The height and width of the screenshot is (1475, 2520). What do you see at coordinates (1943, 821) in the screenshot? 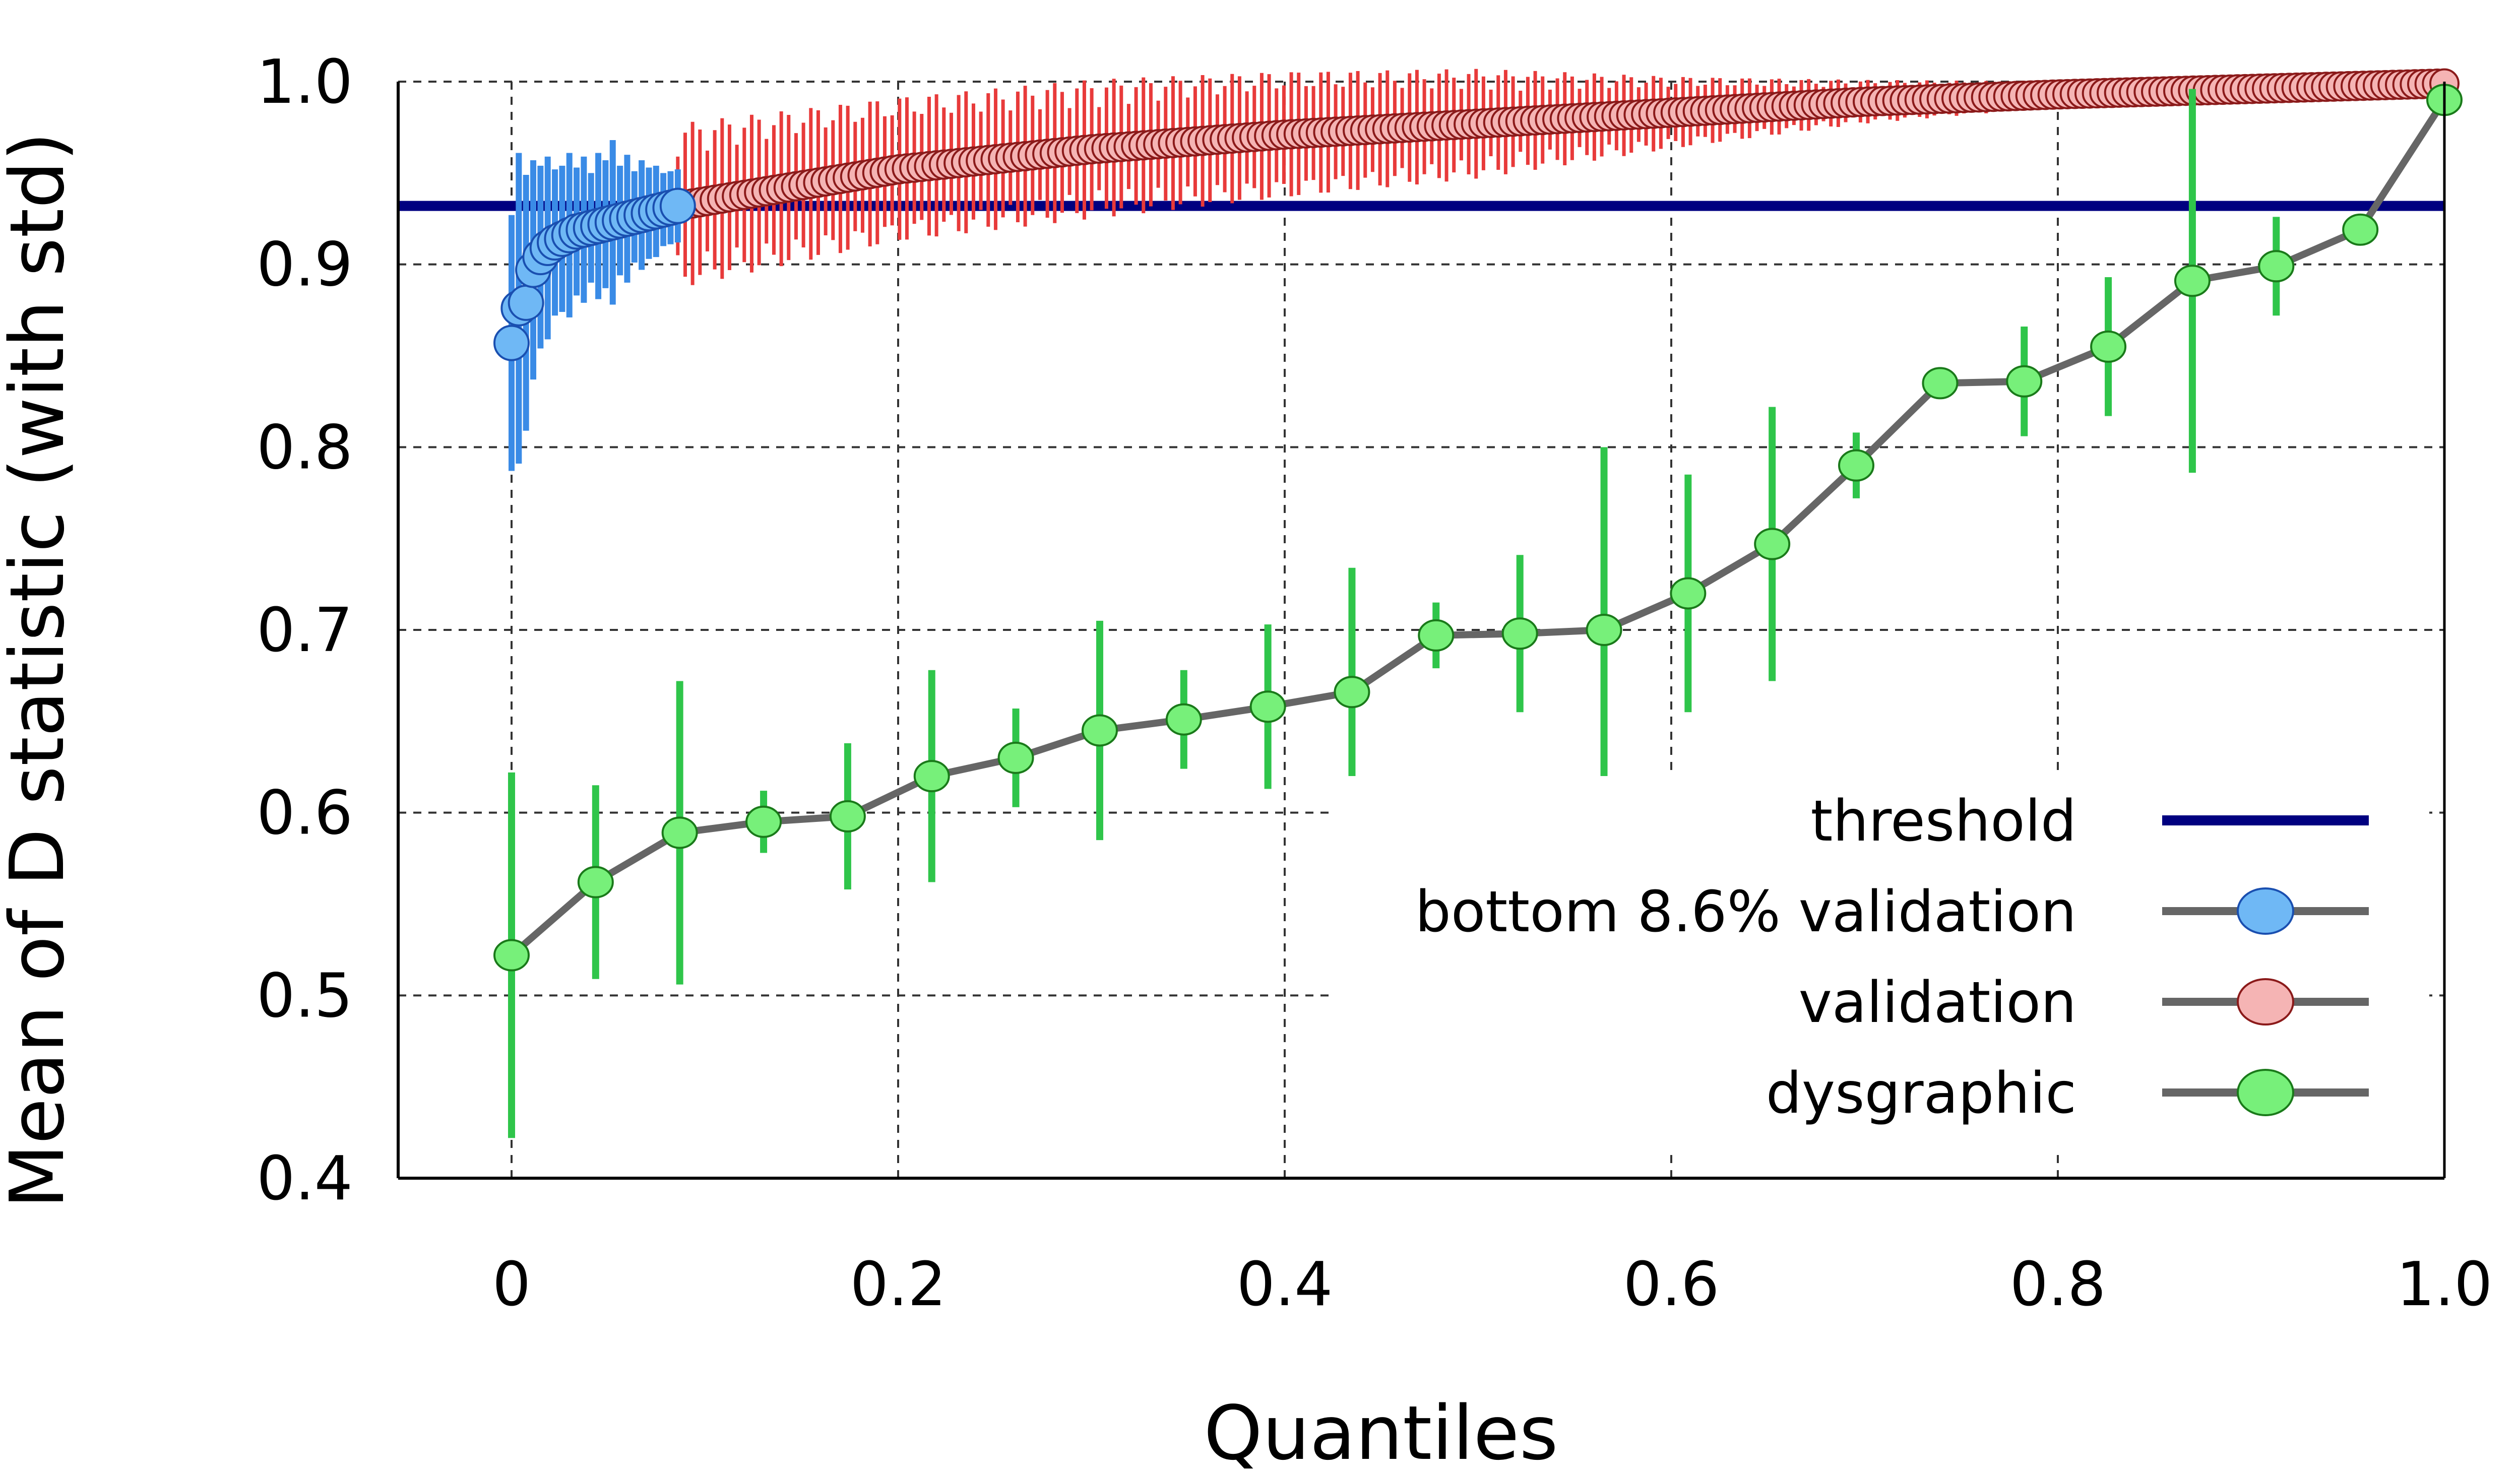
I see `legend-label: threshold` at bounding box center [1943, 821].